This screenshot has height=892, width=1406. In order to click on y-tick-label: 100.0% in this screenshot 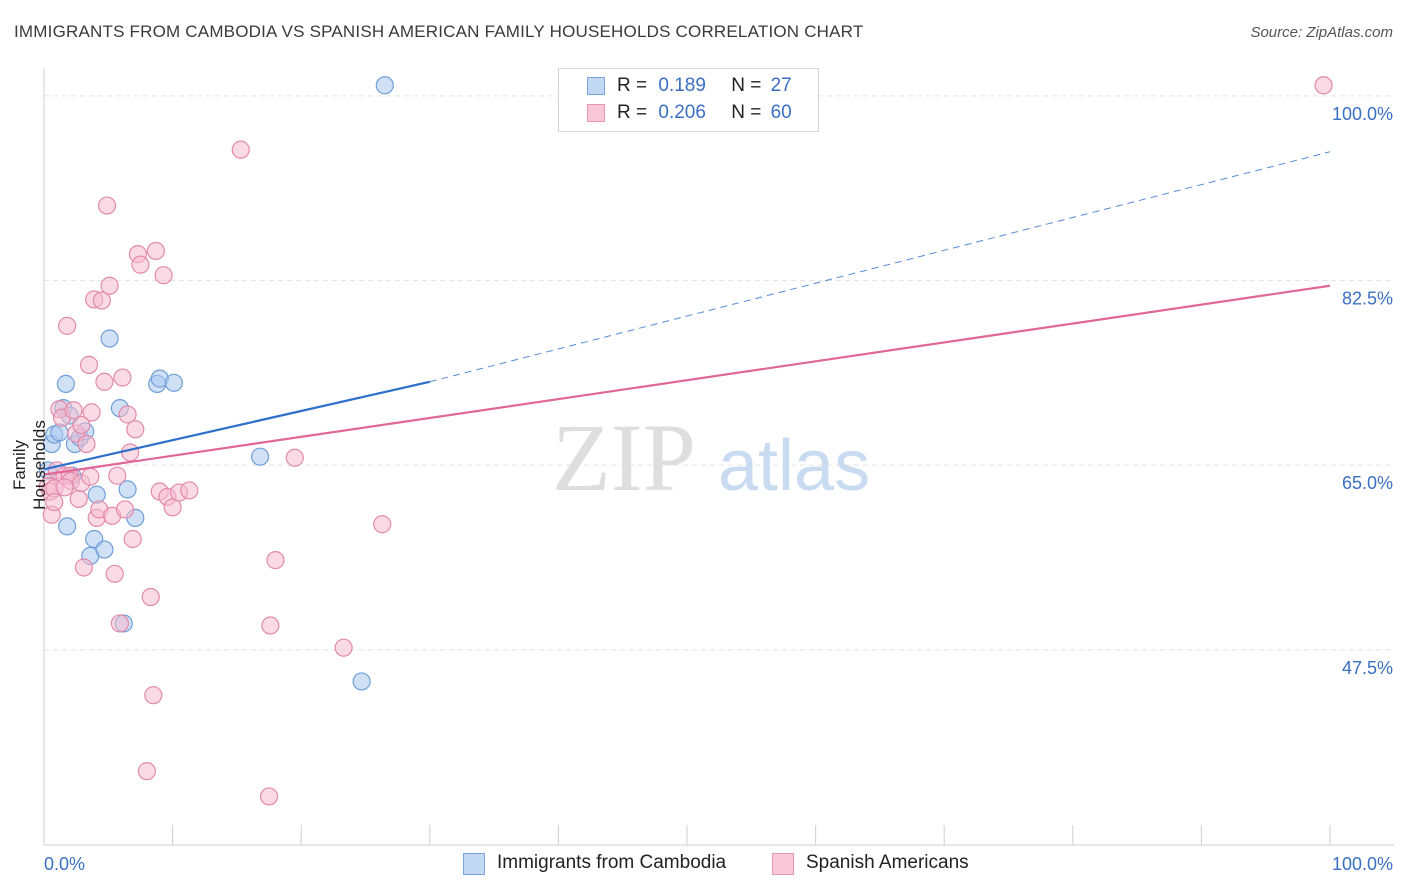, I will do `click(1362, 114)`.